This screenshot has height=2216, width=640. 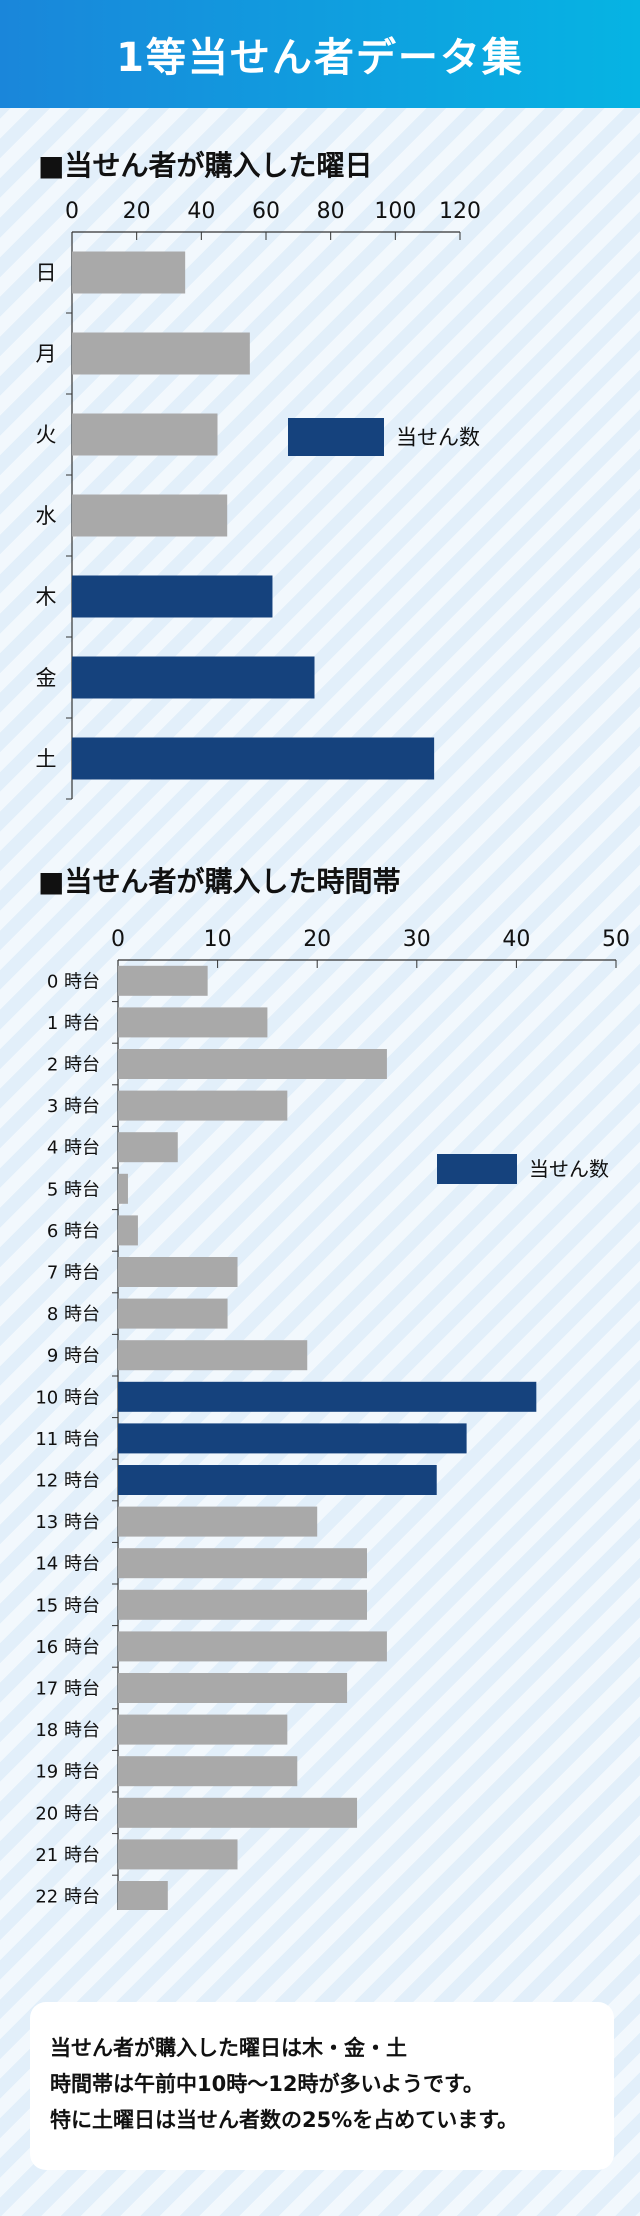 I want to click on category-label: 日, so click(x=46, y=273).